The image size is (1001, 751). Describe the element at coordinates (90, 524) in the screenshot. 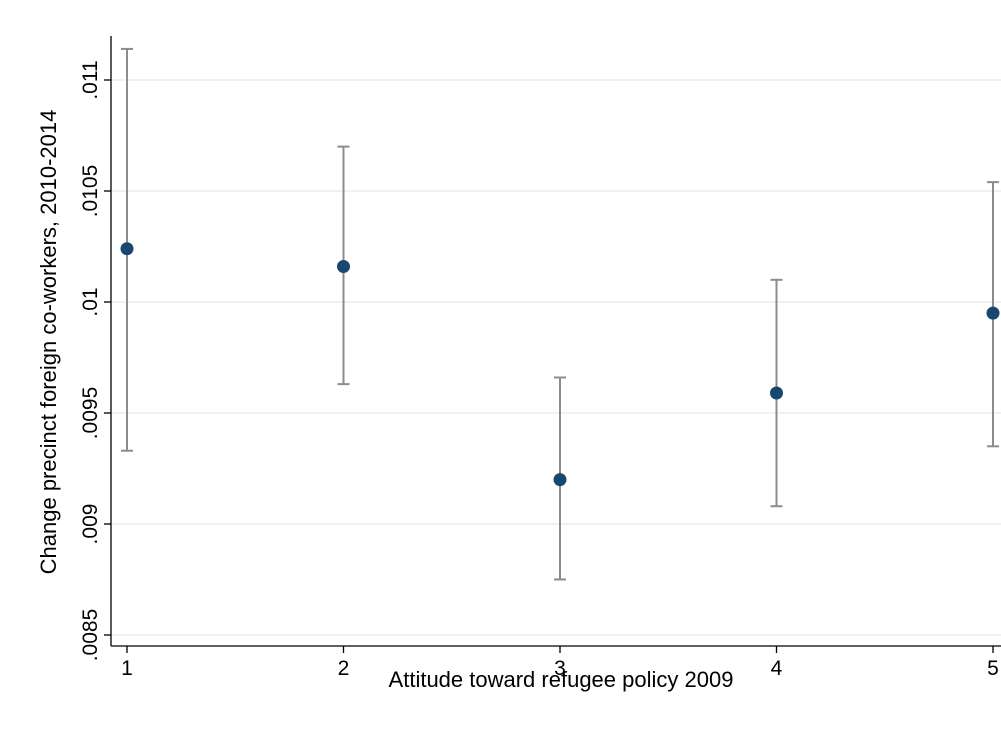

I see `y-tick-label: .009` at that location.